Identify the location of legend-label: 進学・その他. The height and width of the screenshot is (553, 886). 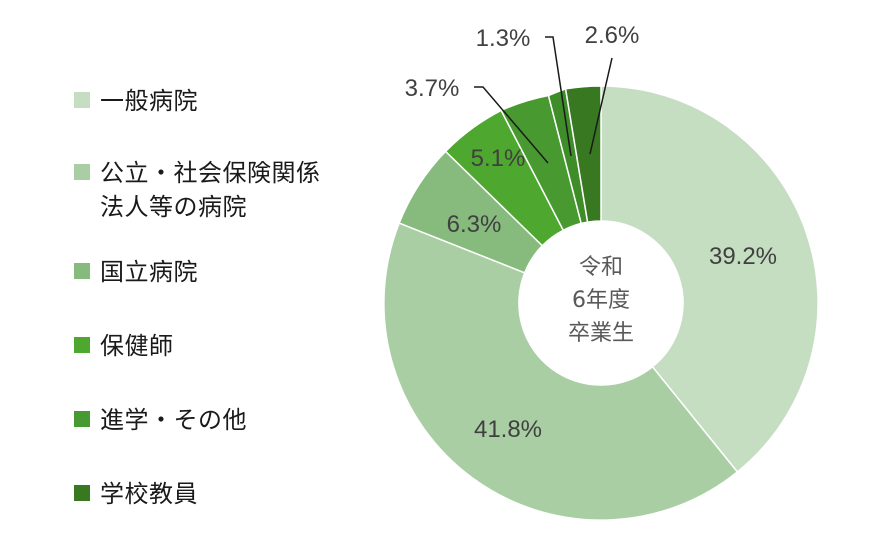
(173, 420).